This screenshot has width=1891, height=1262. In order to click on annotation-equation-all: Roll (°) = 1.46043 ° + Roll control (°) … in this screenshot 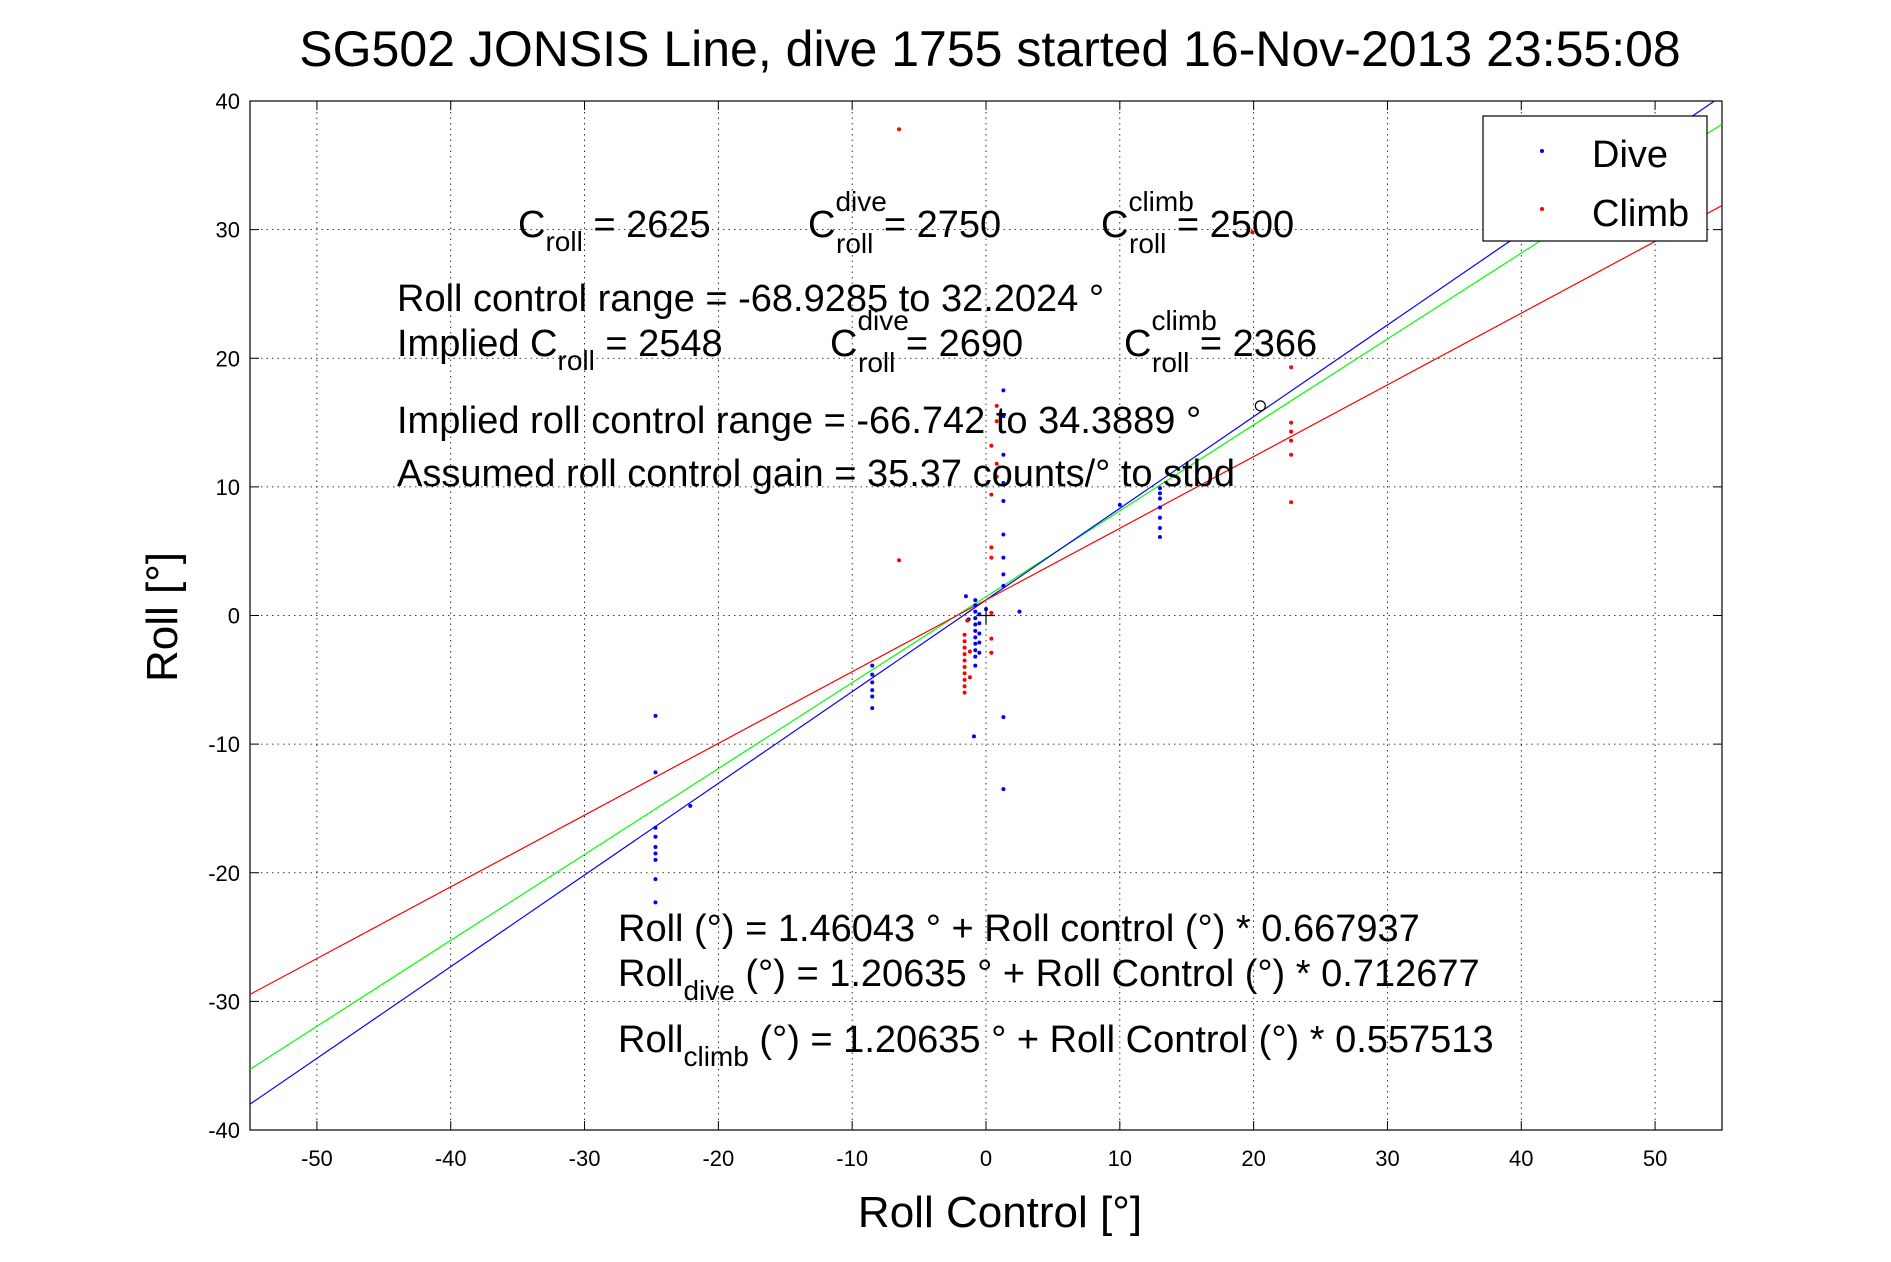, I will do `click(1019, 929)`.